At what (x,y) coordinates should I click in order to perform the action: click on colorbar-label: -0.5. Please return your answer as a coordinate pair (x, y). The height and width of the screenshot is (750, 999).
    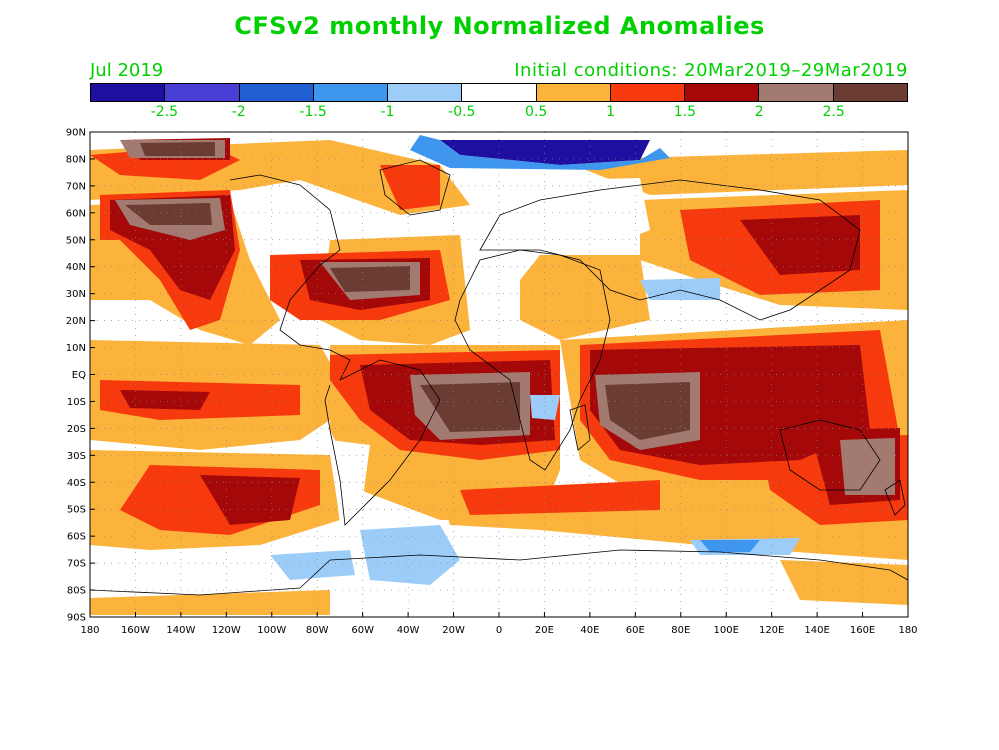
    Looking at the image, I should click on (462, 112).